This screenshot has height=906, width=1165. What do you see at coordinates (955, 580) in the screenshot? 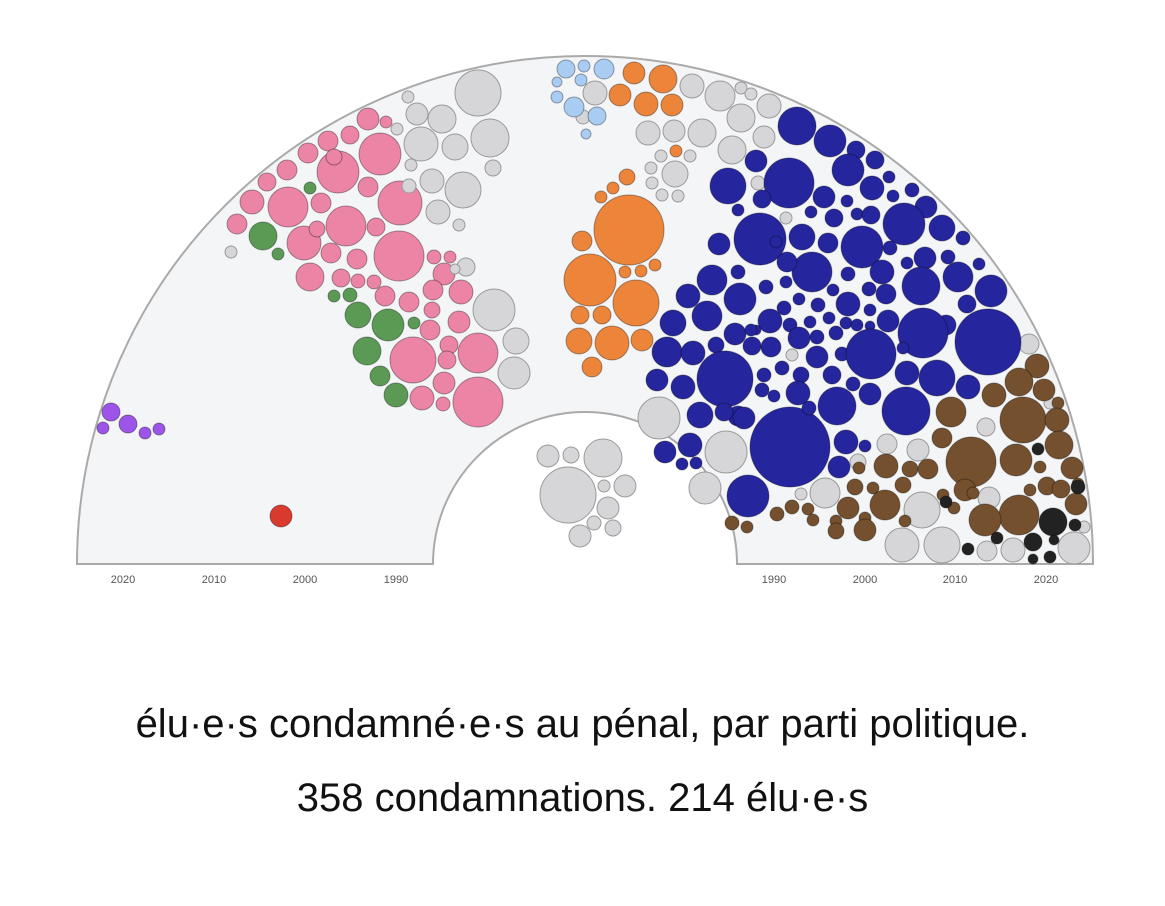
I see `tick-right-2010: 2010` at bounding box center [955, 580].